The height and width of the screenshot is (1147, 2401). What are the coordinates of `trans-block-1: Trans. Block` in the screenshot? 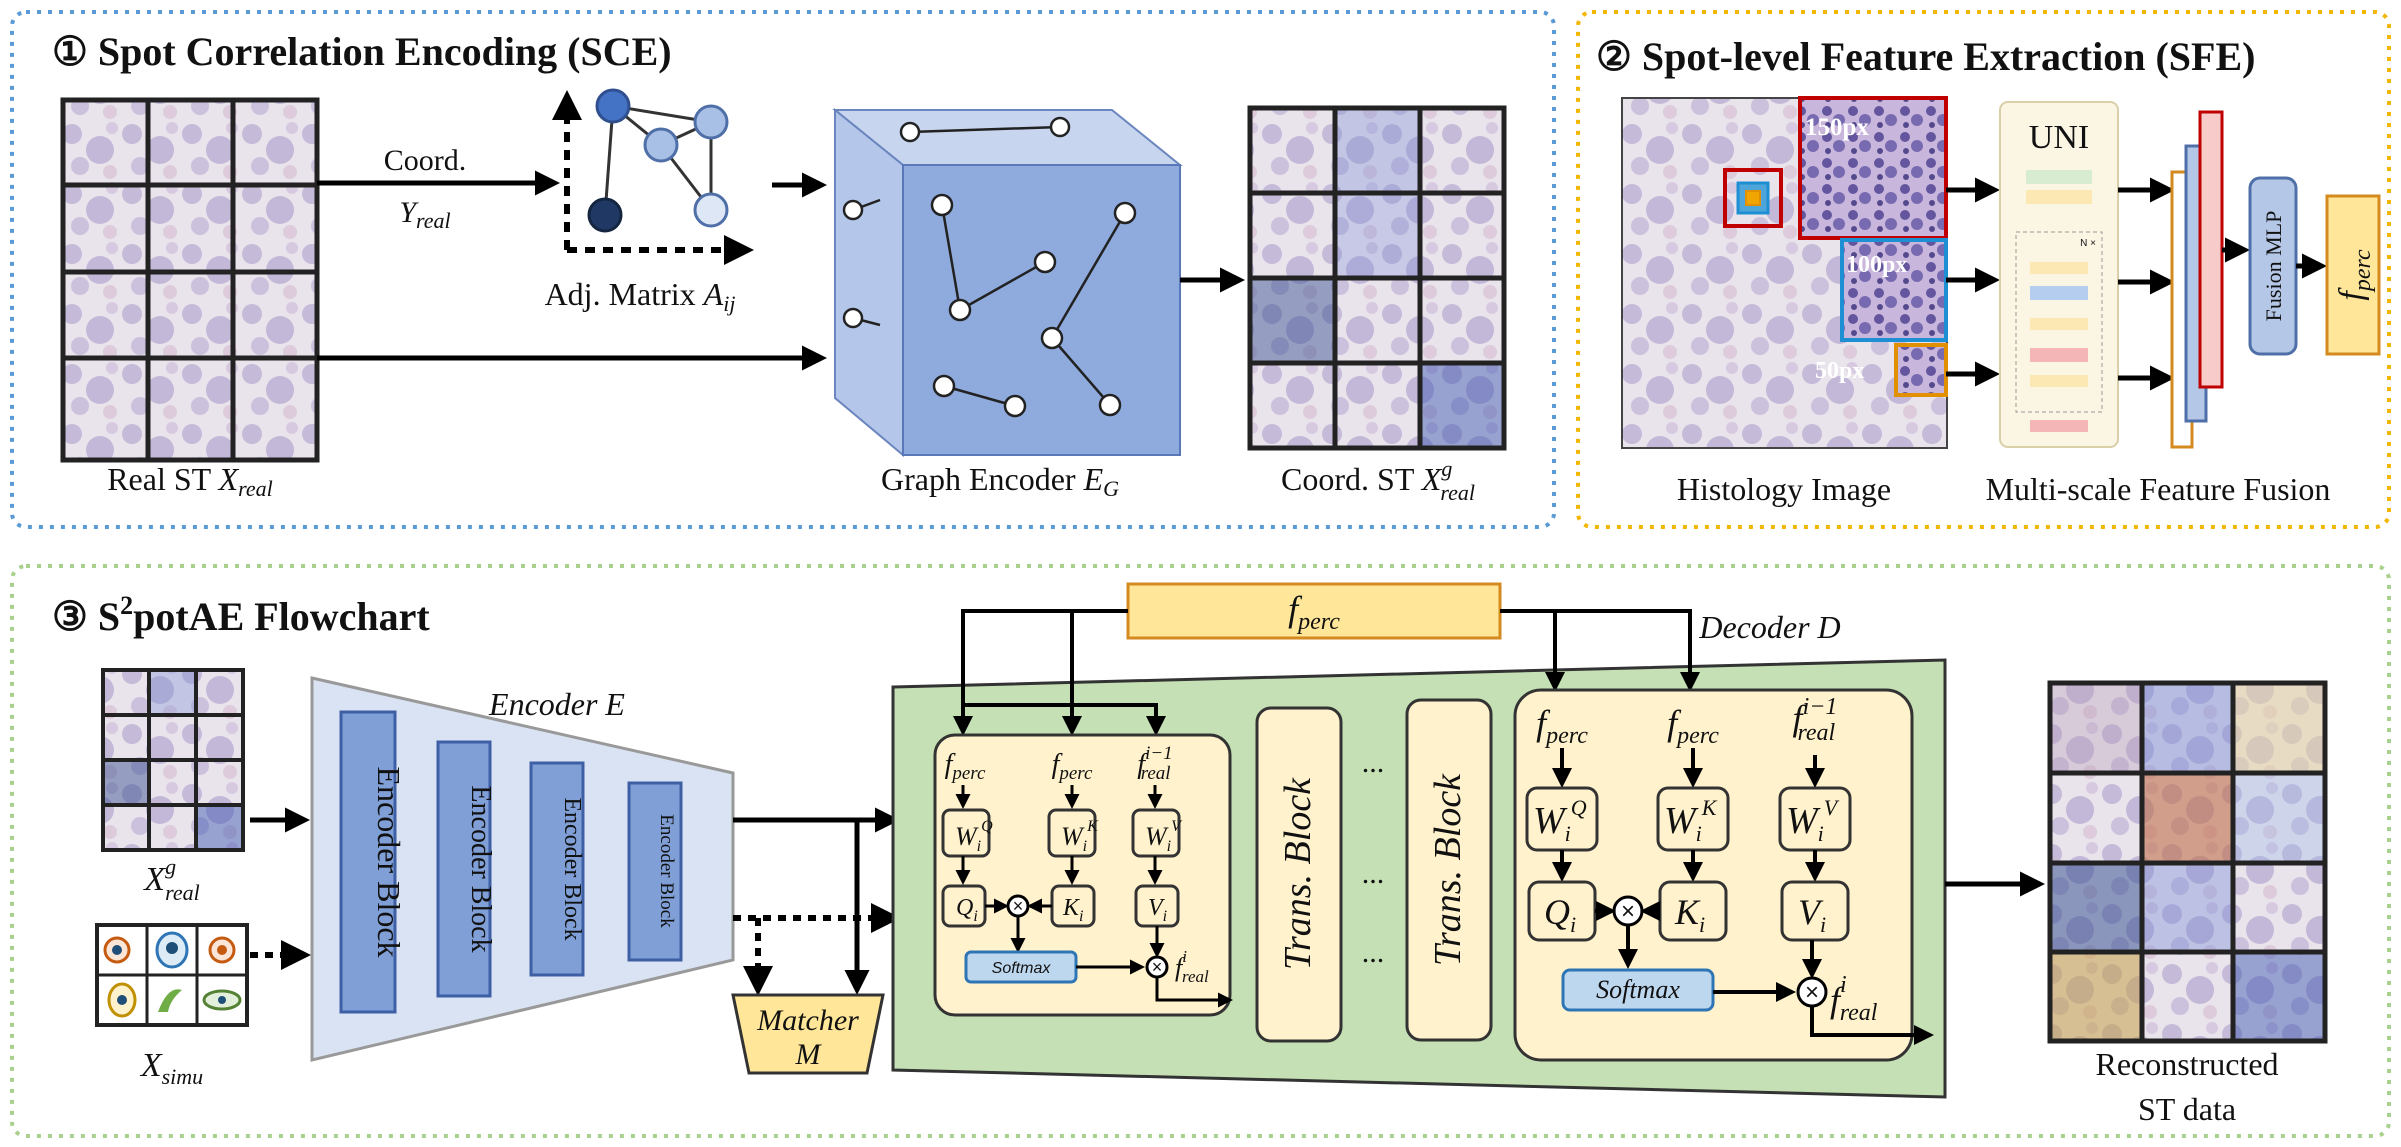 It's located at (1299, 874).